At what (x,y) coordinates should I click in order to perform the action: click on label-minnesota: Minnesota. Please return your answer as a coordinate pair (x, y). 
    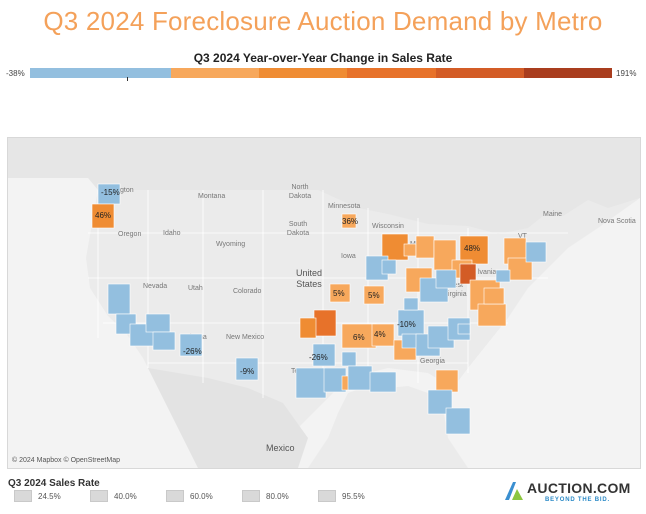
    Looking at the image, I should click on (344, 206).